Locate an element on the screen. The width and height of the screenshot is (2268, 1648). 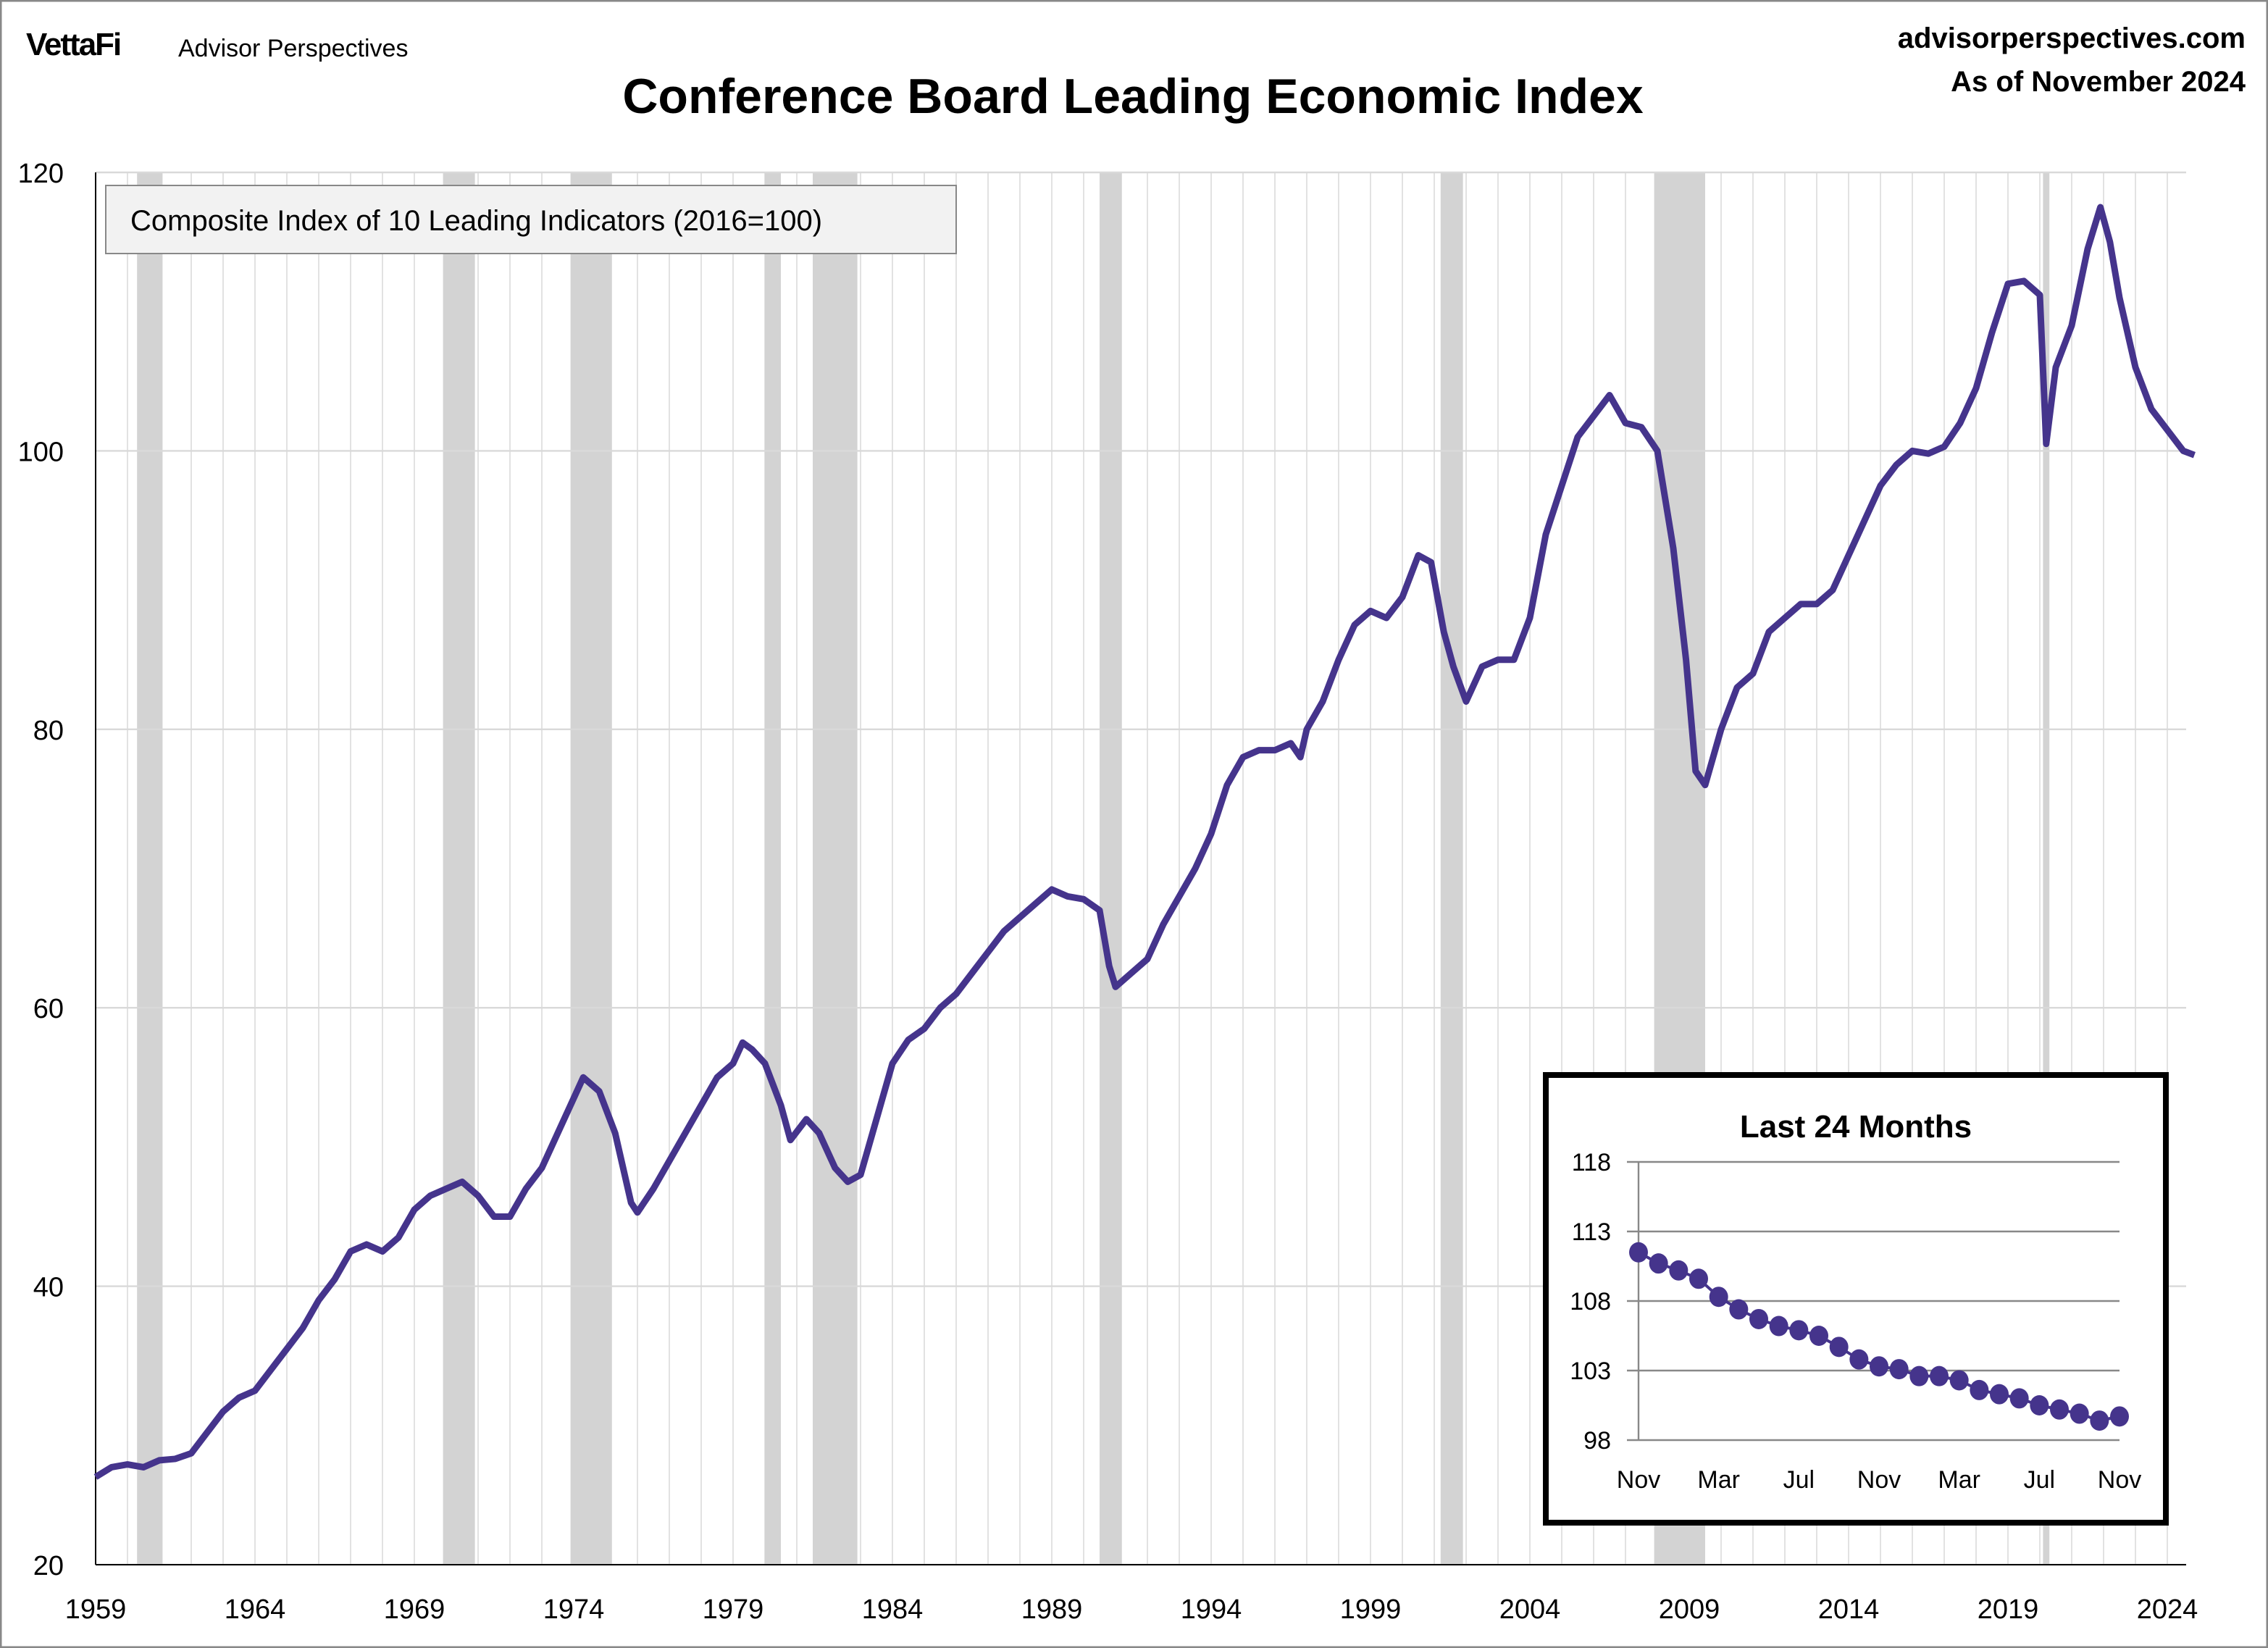
y-tick-label: 120 is located at coordinates (41, 174).